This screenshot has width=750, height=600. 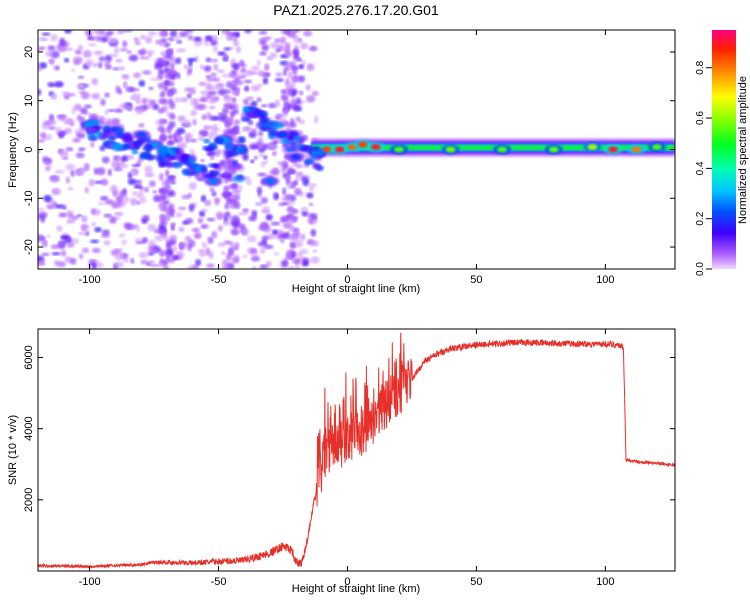 What do you see at coordinates (356, 10) in the screenshot?
I see `figure-title: PAZ1.2025.276.17.20.G01` at bounding box center [356, 10].